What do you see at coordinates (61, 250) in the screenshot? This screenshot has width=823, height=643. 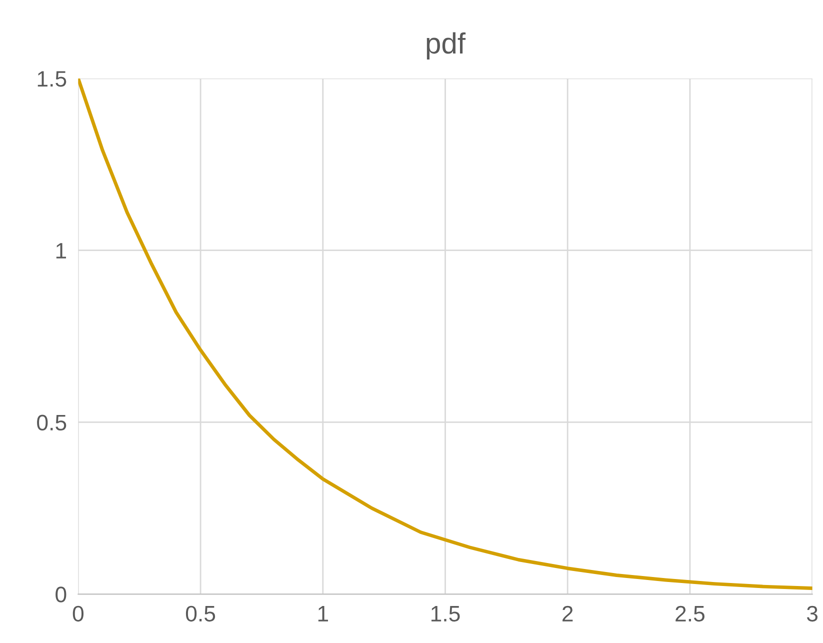 I see `y-tick-label: 1` at bounding box center [61, 250].